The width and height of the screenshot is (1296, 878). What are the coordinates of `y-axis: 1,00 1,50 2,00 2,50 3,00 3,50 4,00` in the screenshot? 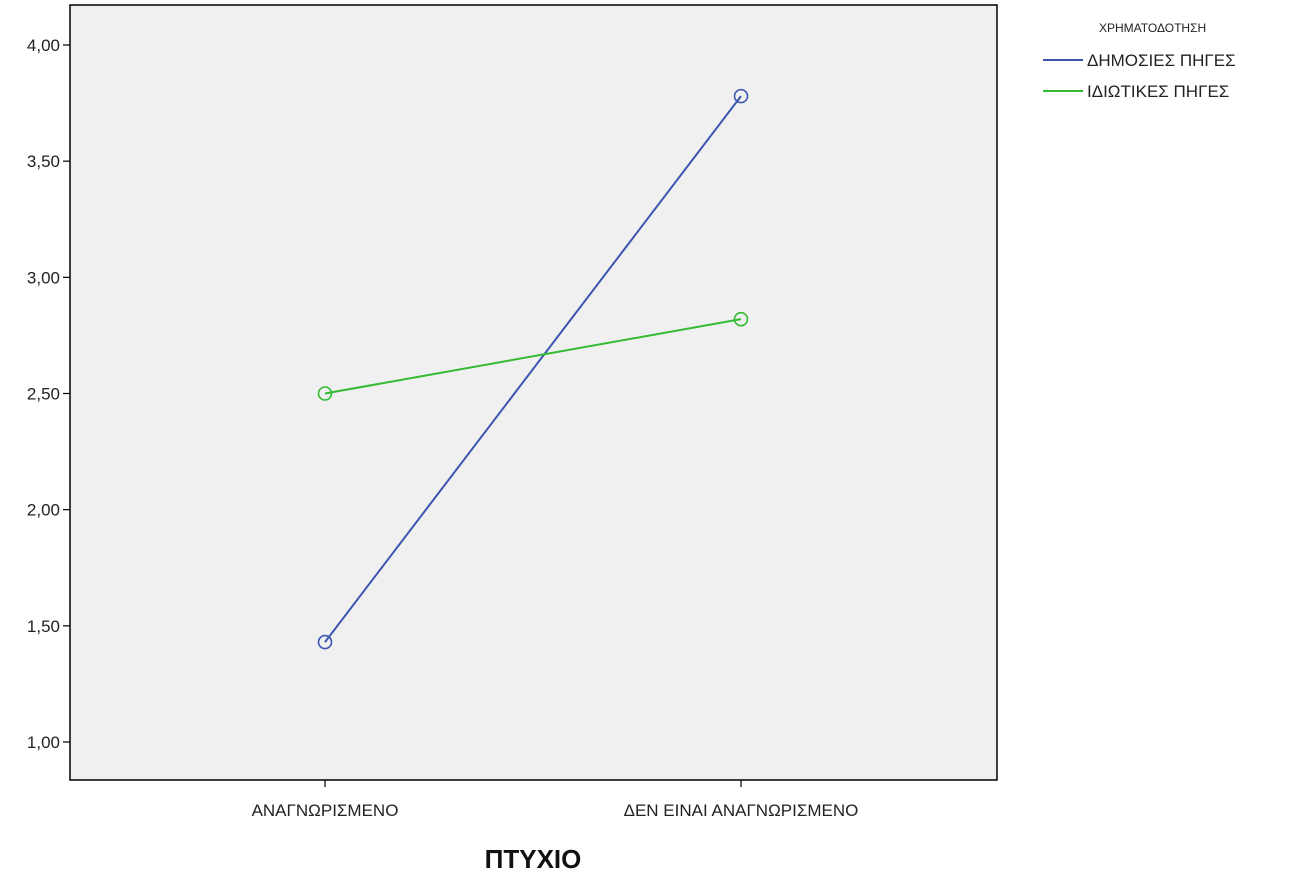 It's located at (48, 394).